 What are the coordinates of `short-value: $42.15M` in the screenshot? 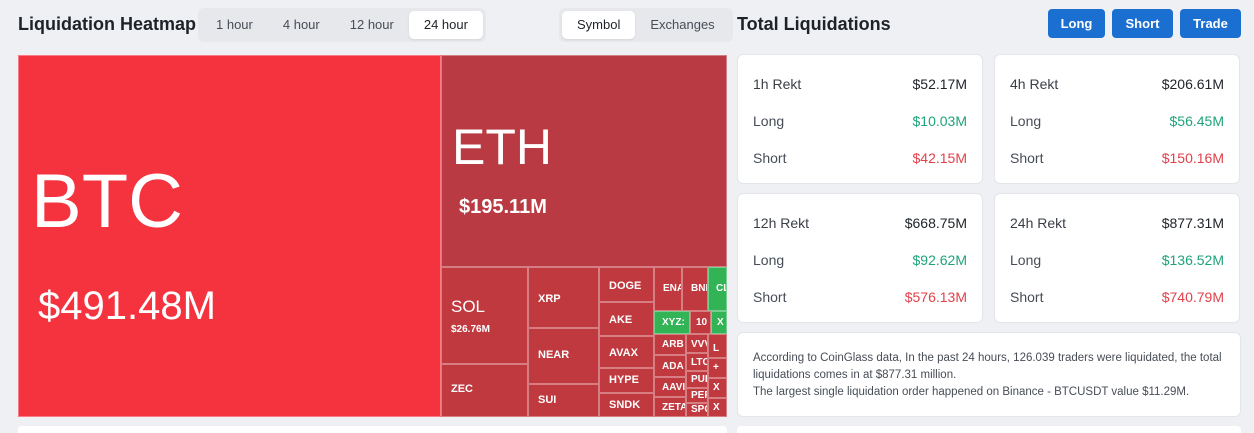 It's located at (939, 158).